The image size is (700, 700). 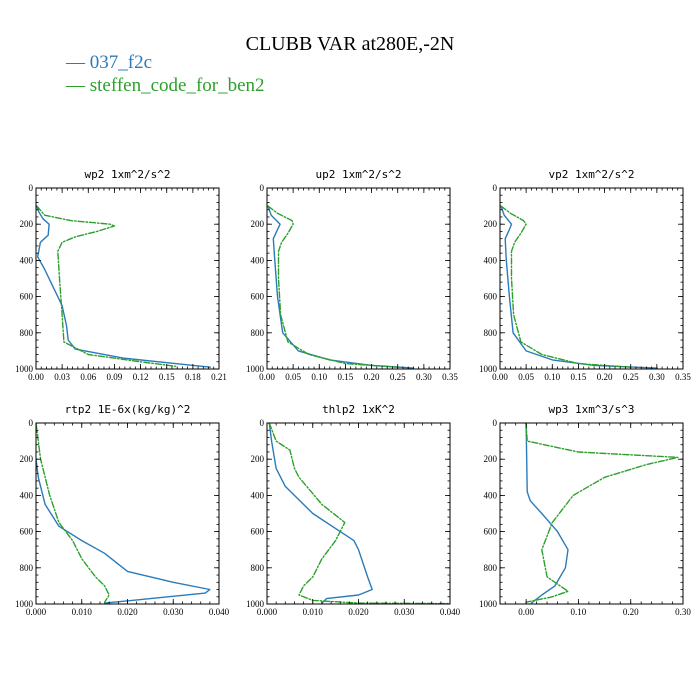 I want to click on x-tick-label: 0.03, so click(x=62, y=377).